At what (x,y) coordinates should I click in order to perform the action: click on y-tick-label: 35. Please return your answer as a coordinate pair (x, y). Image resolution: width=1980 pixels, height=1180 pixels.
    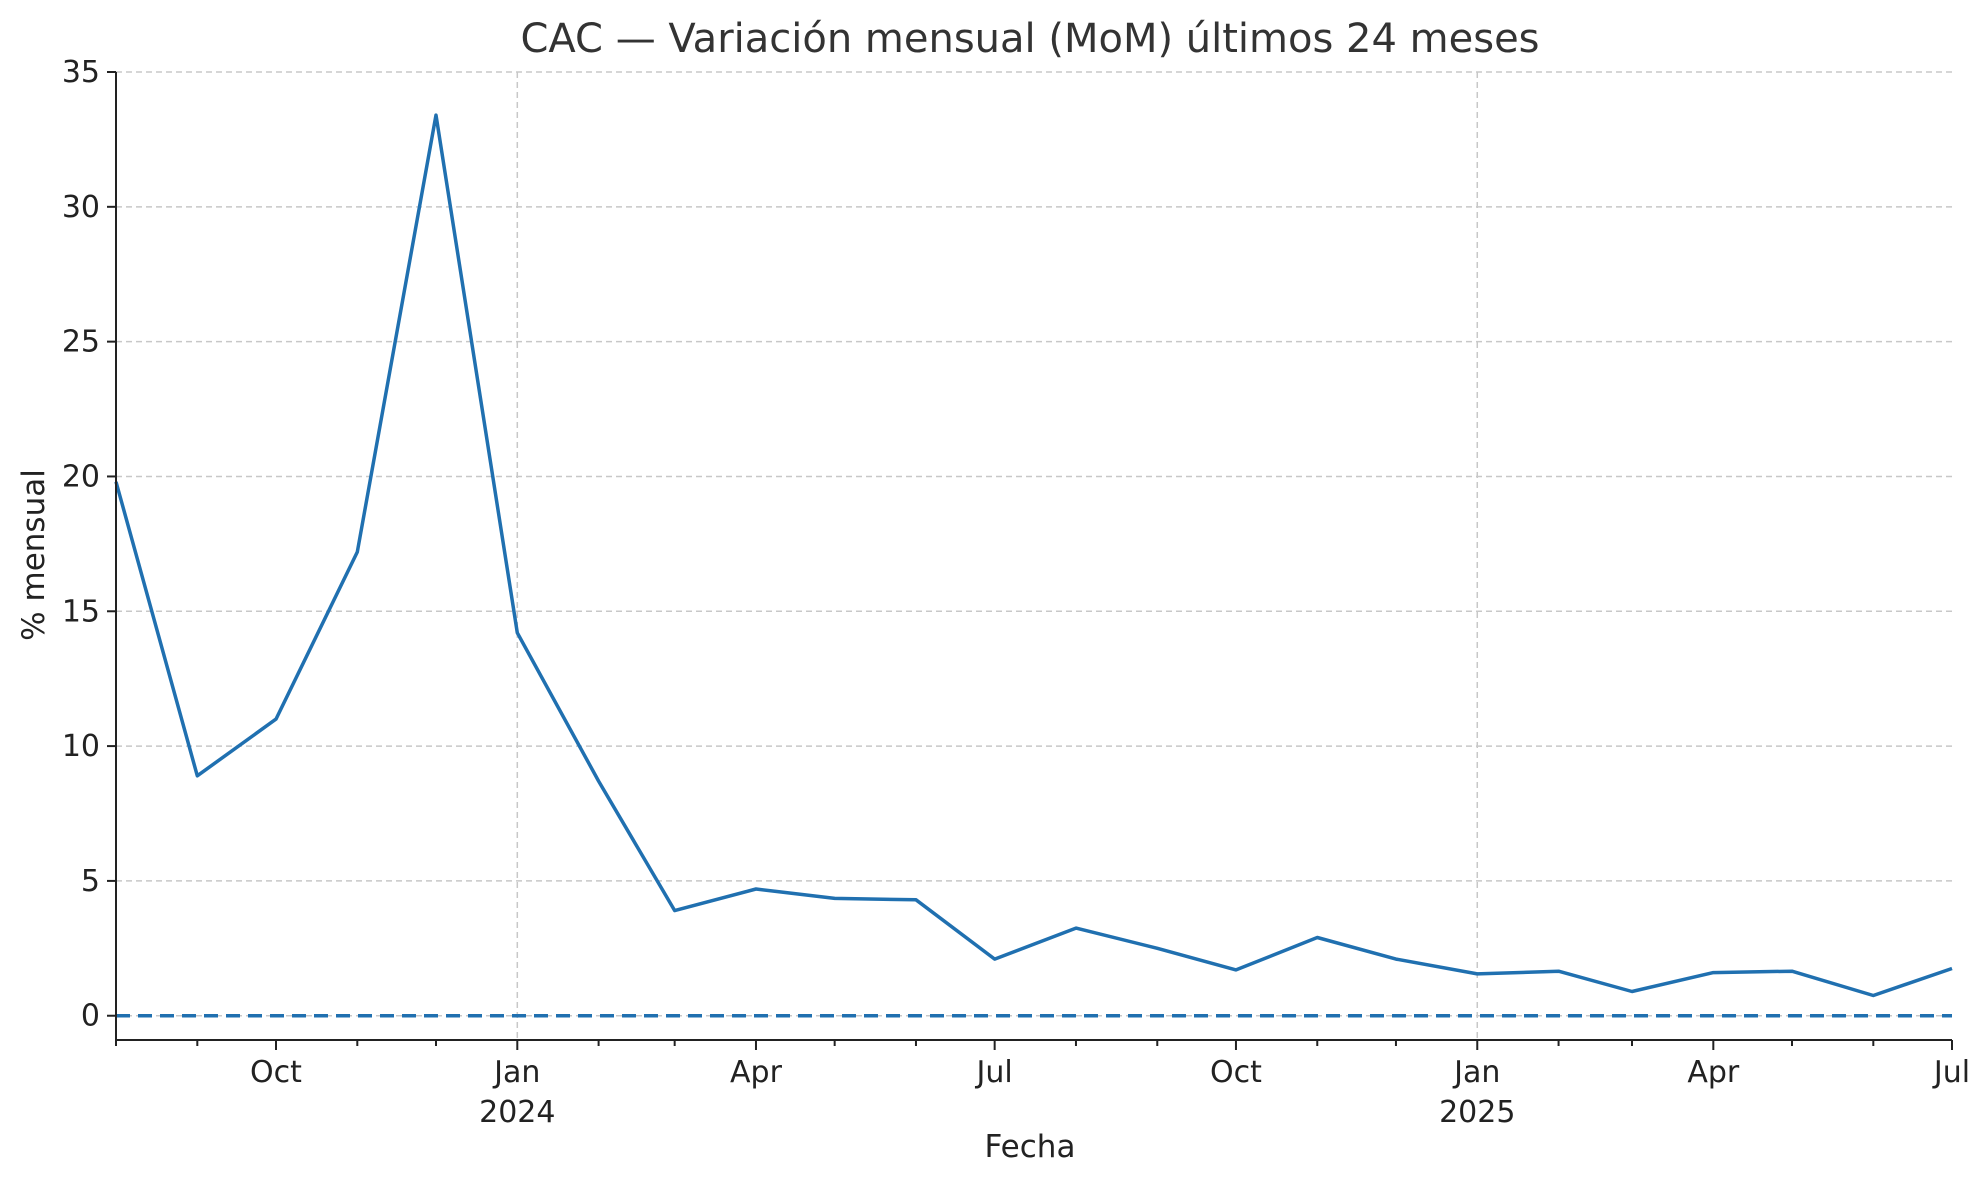
    Looking at the image, I should click on (81, 72).